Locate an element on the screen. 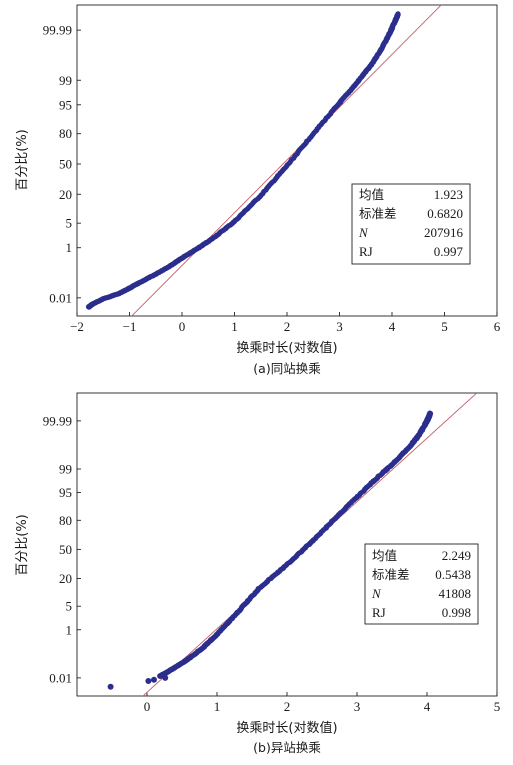 Image resolution: width=513 pixels, height=765 pixels. stat-value-rj: 0.997 is located at coordinates (449, 251).